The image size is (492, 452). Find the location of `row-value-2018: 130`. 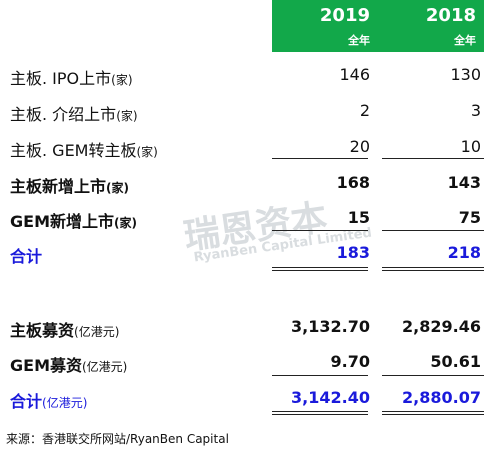

row-value-2018: 130 is located at coordinates (465, 74).